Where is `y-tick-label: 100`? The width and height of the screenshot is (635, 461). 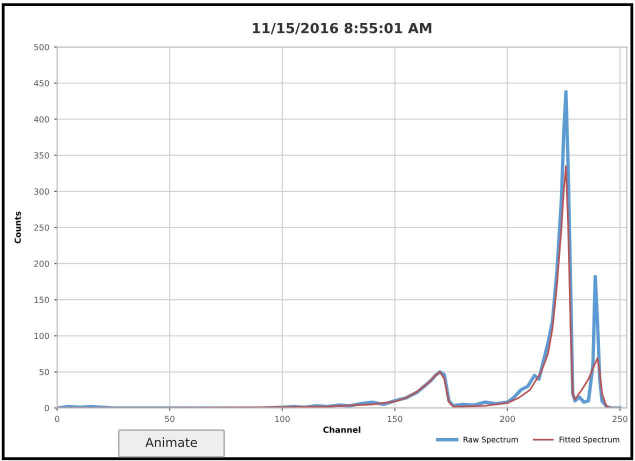
y-tick-label: 100 is located at coordinates (41, 336).